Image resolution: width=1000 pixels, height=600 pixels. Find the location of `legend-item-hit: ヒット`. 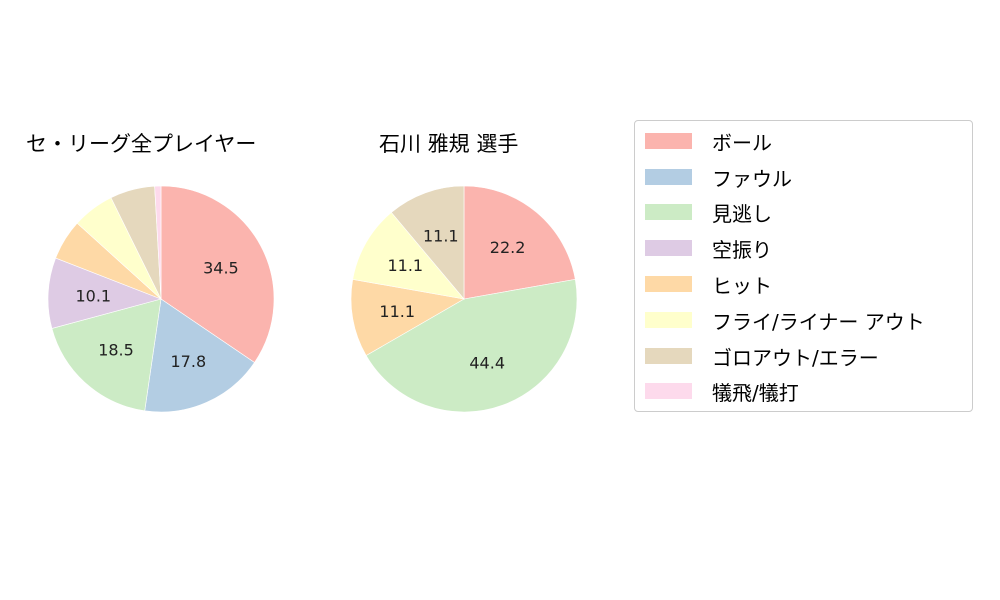

legend-item-hit: ヒット is located at coordinates (708, 286).